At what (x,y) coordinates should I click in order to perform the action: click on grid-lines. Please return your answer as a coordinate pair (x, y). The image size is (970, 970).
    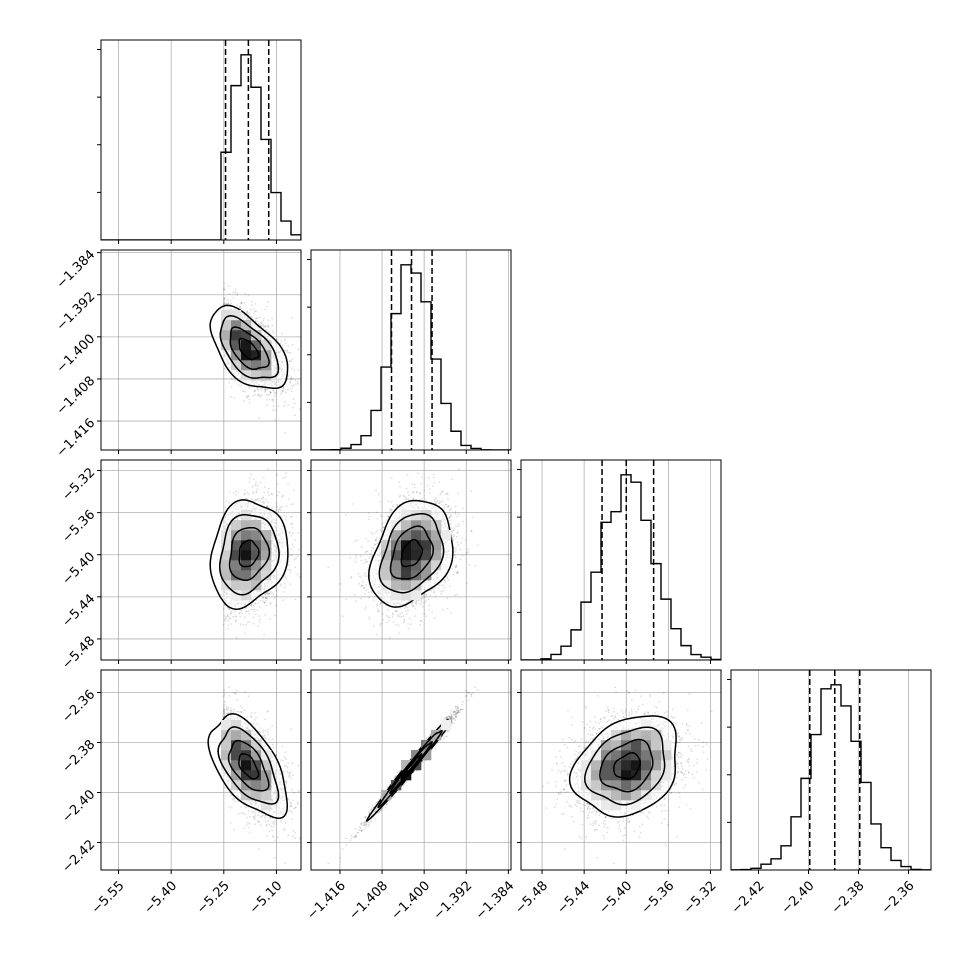
    Looking at the image, I should click on (197, 140).